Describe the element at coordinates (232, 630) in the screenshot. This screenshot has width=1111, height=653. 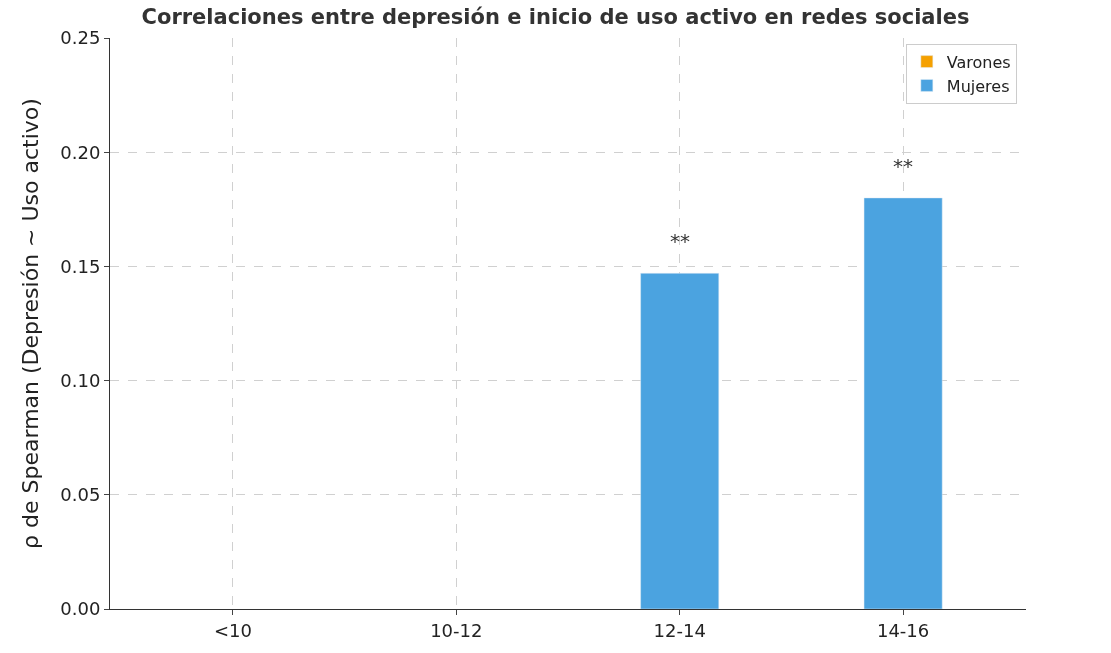
I see `x-tick-label: <10` at that location.